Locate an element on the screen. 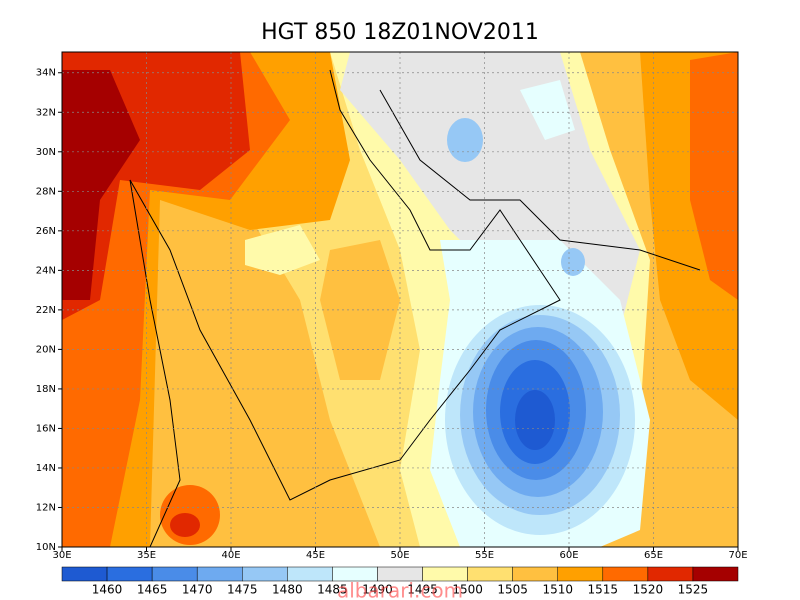  colorbar-label: 1505 is located at coordinates (512, 590).